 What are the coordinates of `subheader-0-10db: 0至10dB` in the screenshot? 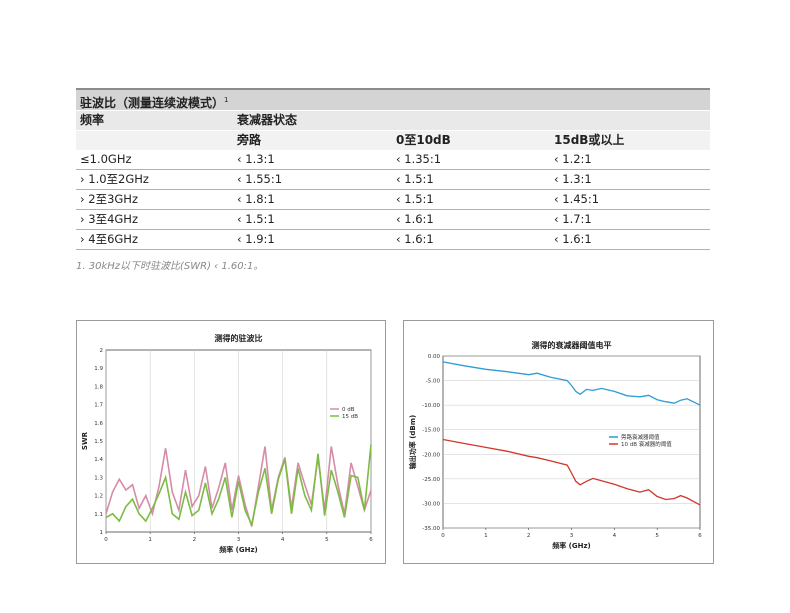 It's located at (423, 140).